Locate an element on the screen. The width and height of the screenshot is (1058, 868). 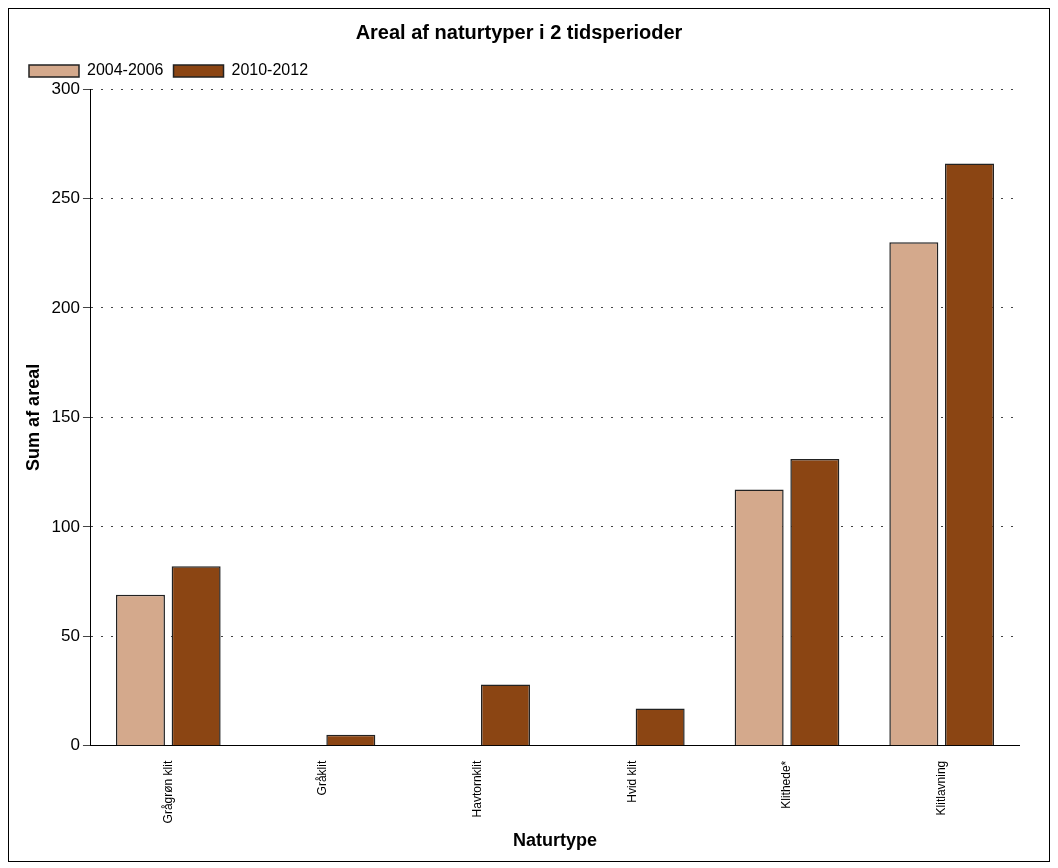
x-tick-label: Hvid klit is located at coordinates (631, 781).